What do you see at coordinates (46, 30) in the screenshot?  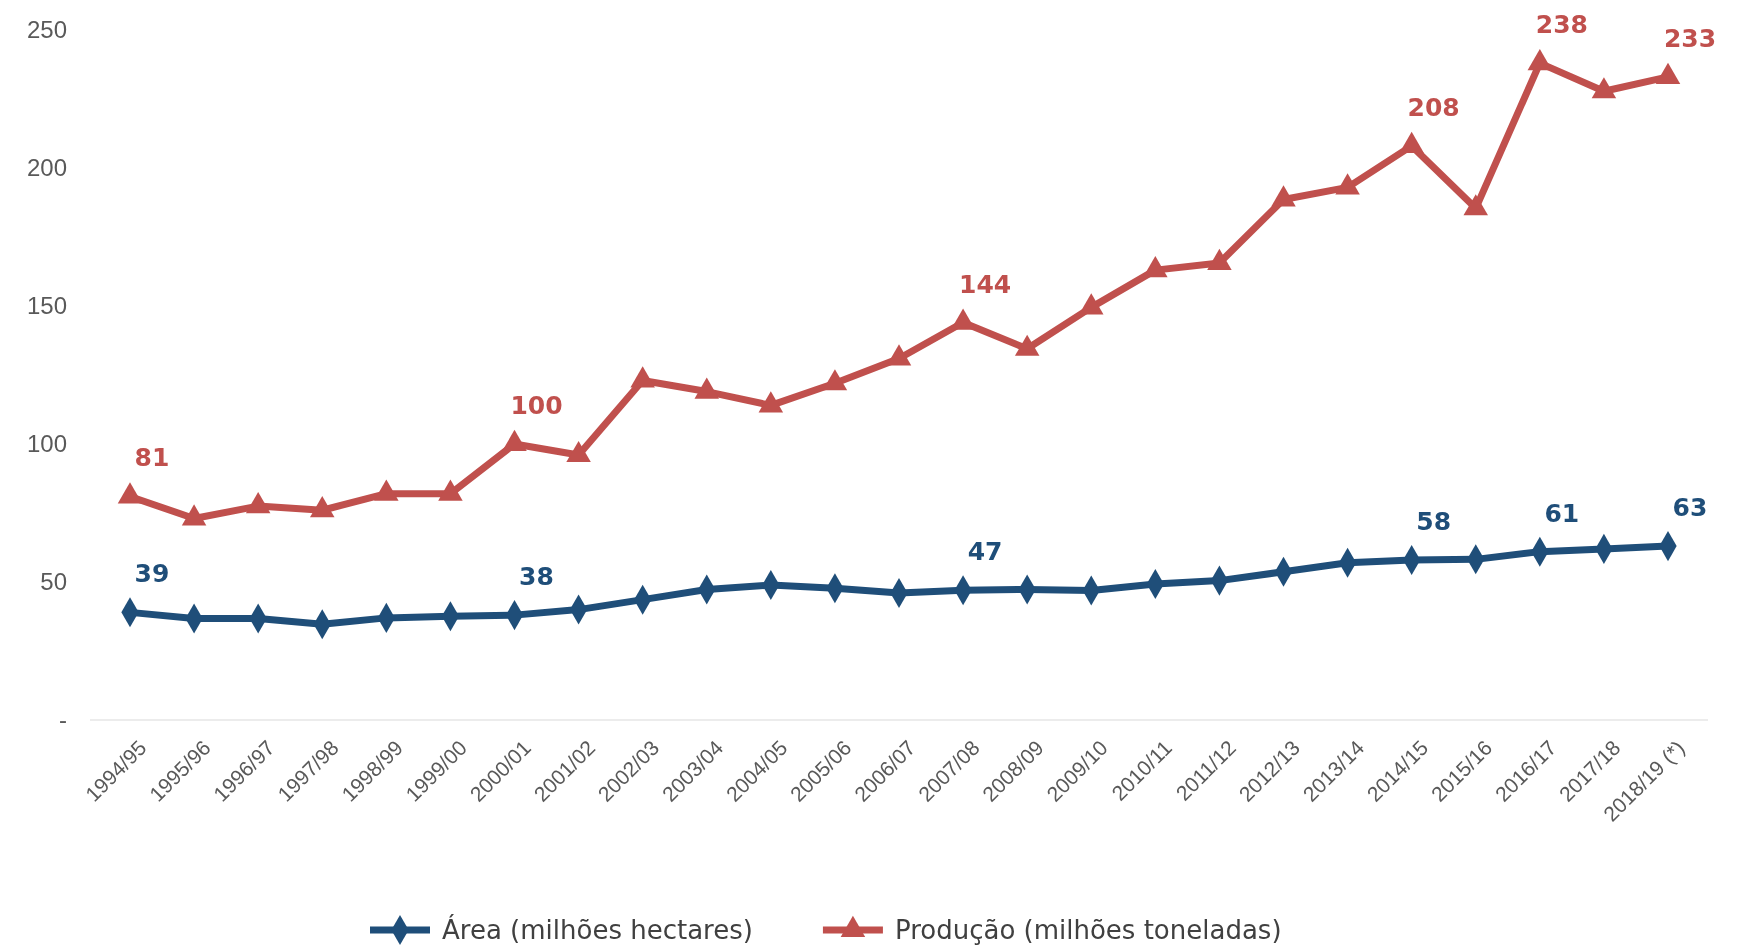 I see `y-tick-label: 250` at bounding box center [46, 30].